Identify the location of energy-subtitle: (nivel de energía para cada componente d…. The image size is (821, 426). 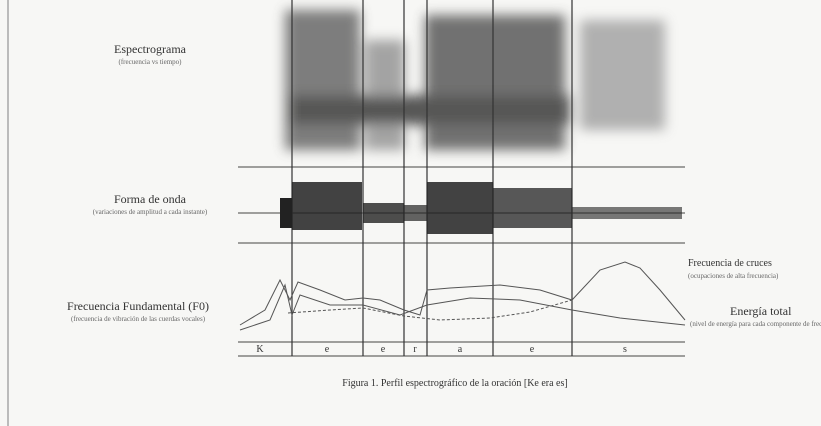
(755, 324).